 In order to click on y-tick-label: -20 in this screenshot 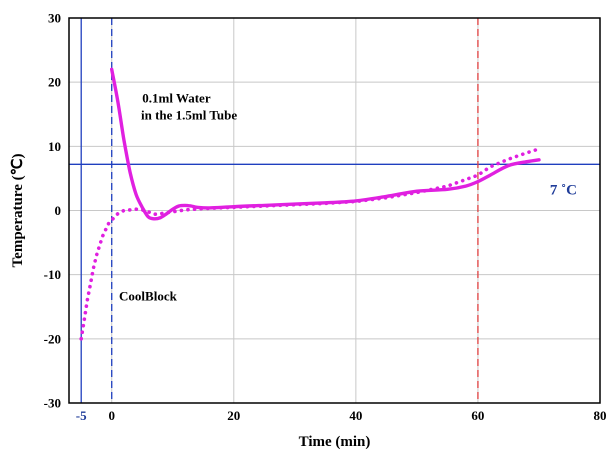, I will do `click(52, 338)`.